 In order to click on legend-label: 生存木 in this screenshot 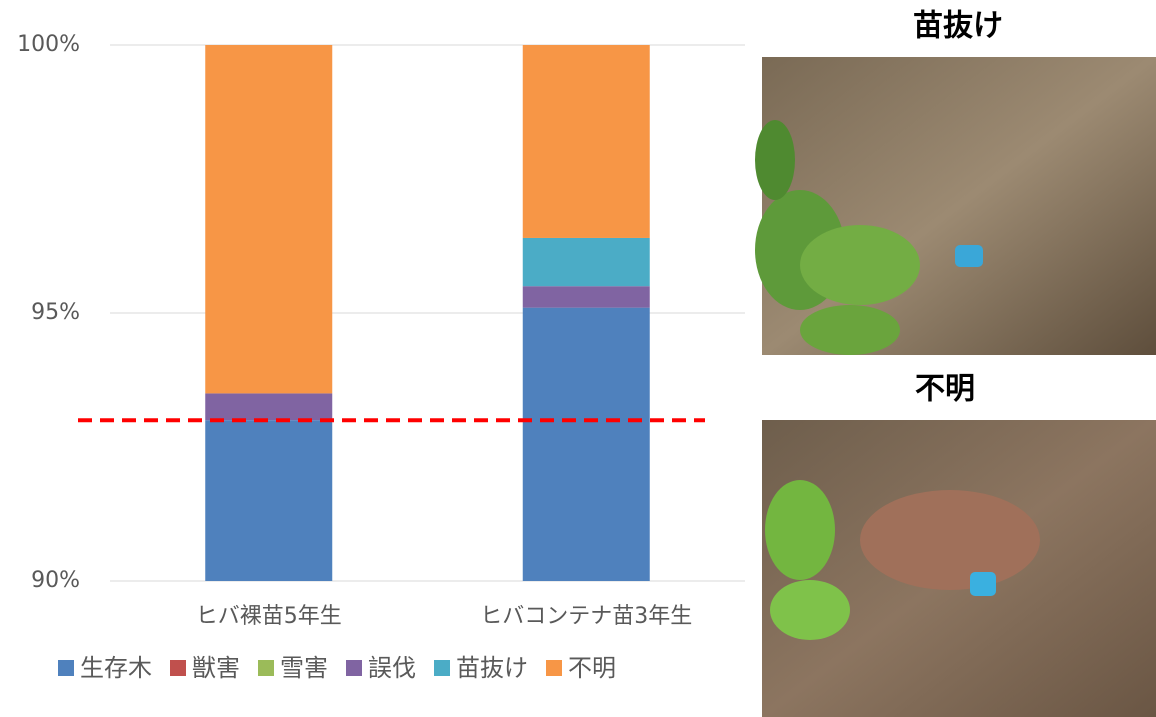, I will do `click(116, 668)`.